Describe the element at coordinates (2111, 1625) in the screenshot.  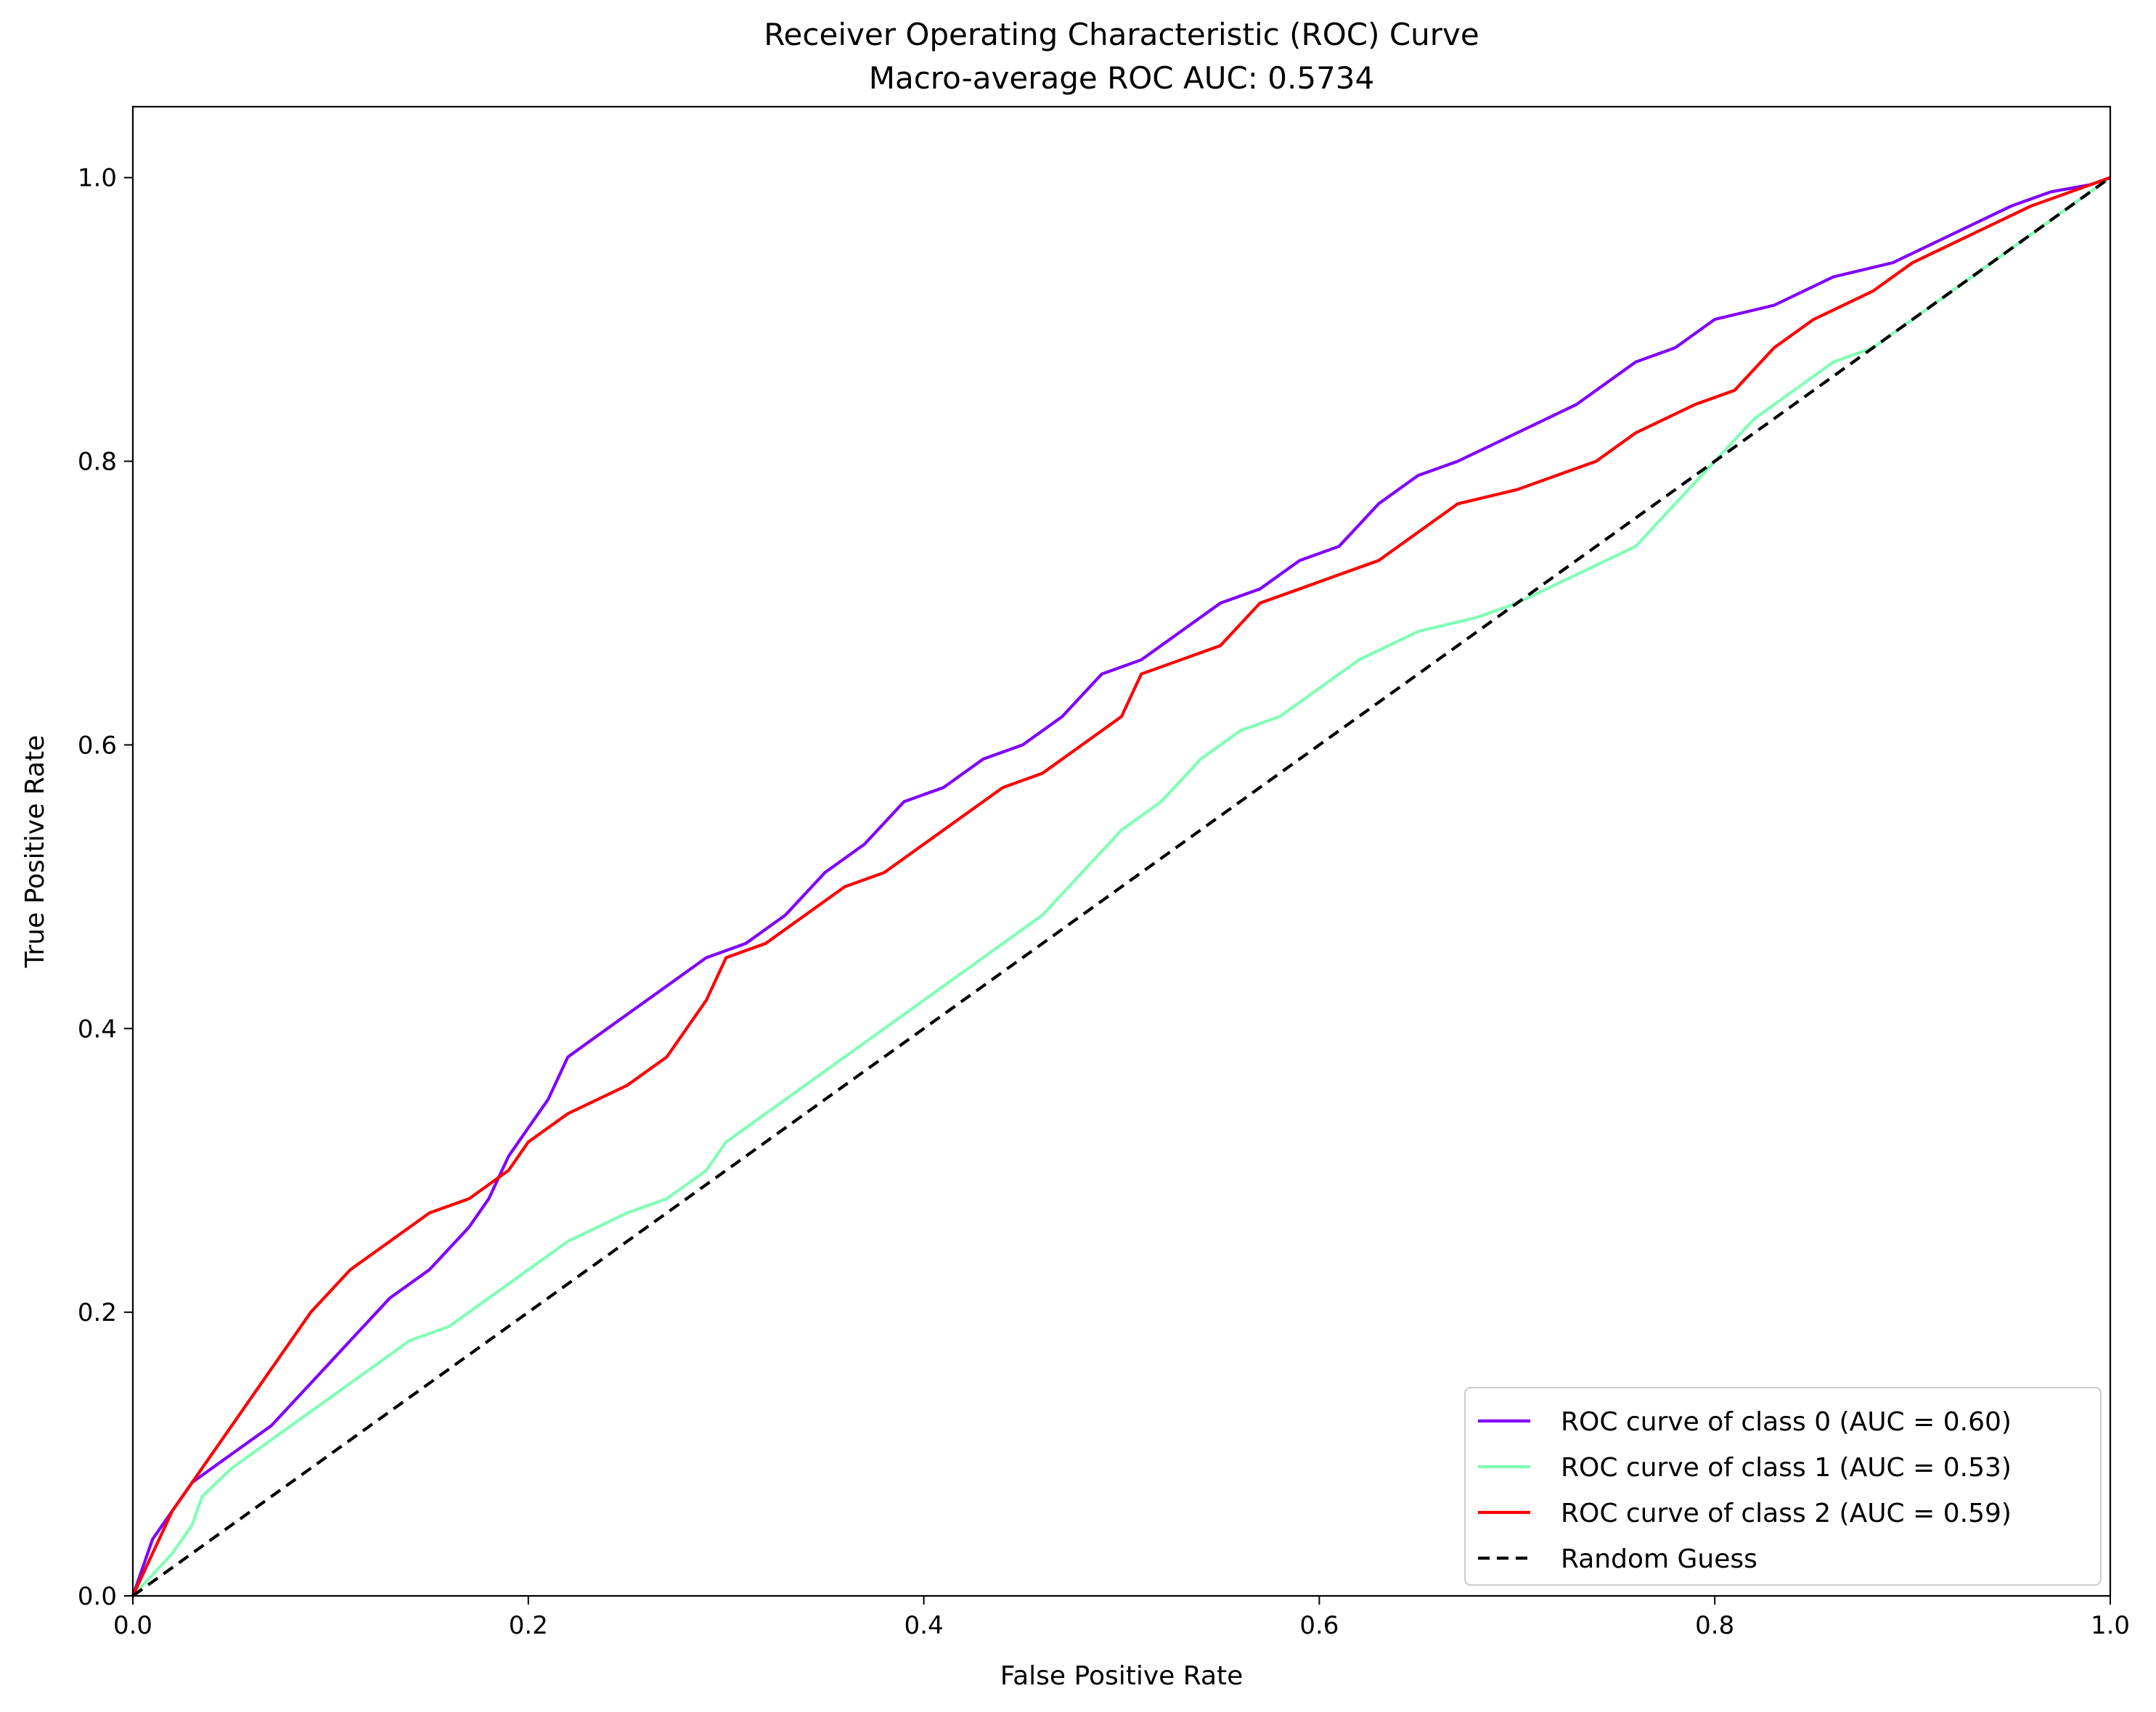
I see `x-tick-label-5: 1.0` at that location.